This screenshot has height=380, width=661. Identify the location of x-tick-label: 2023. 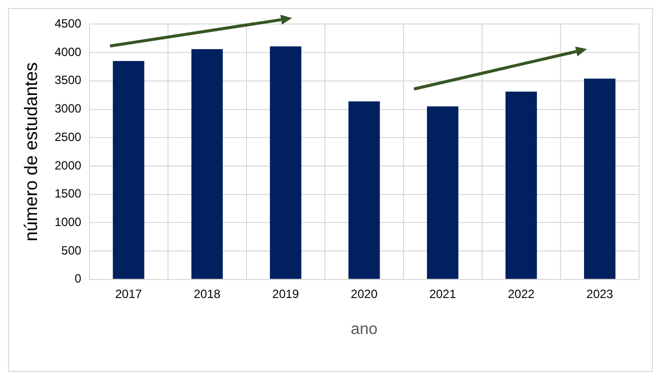
(600, 293).